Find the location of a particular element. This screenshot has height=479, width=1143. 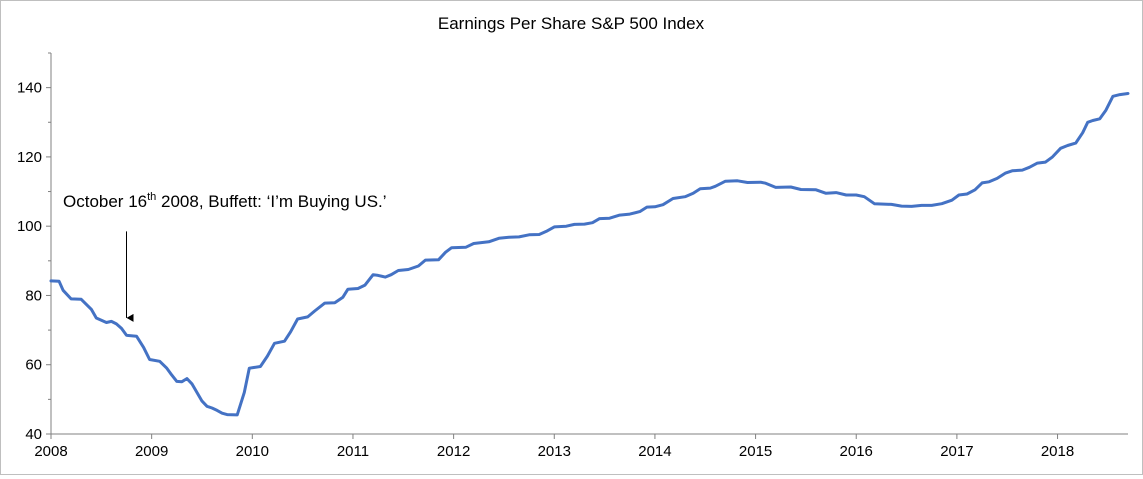

x-tick-label: 2015 is located at coordinates (755, 451).